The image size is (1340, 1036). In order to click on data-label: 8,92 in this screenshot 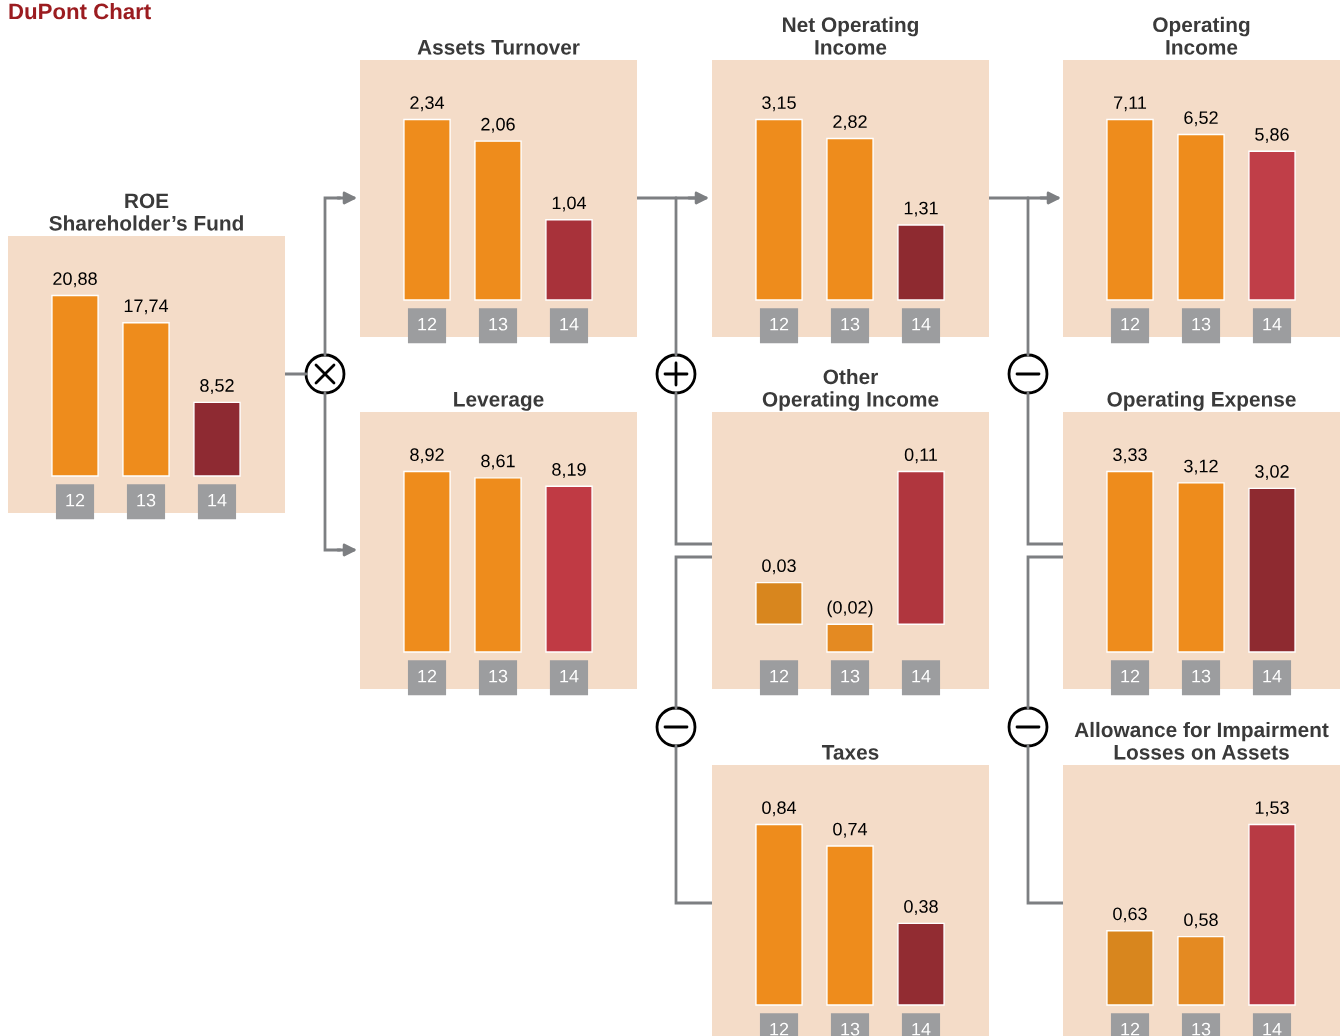, I will do `click(427, 456)`.